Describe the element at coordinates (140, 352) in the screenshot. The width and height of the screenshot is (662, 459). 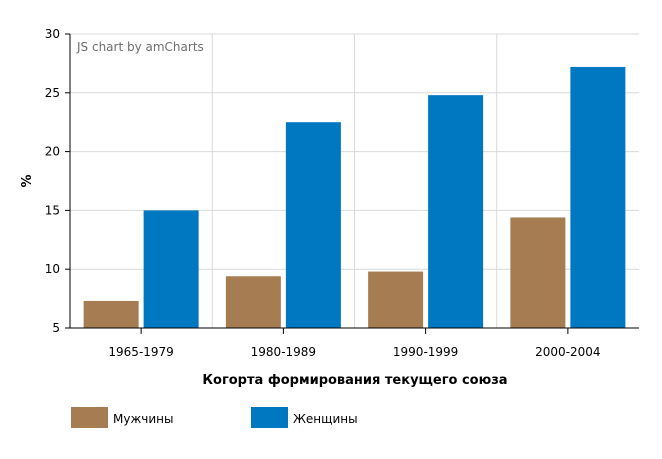
I see `x-tick-label: 1965-1979` at that location.